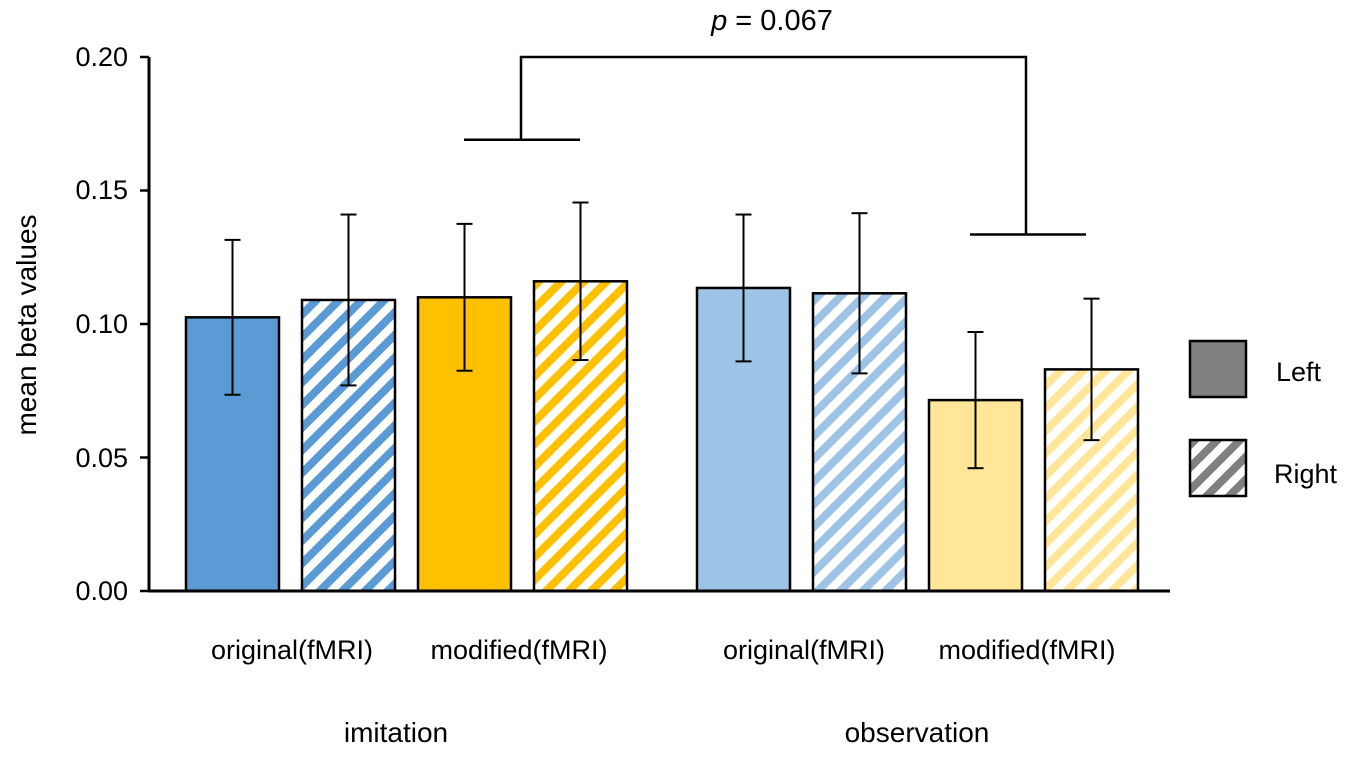 The image size is (1355, 757). I want to click on y-tick-label: 0.10, so click(101, 324).